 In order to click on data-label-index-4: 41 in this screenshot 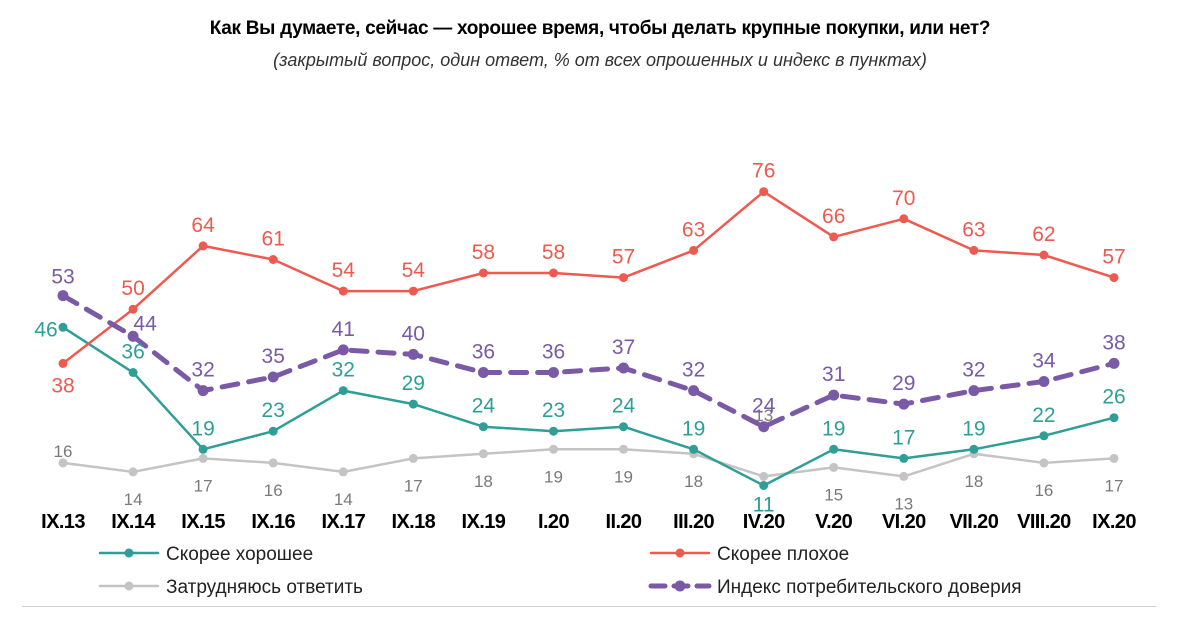, I will do `click(343, 329)`.